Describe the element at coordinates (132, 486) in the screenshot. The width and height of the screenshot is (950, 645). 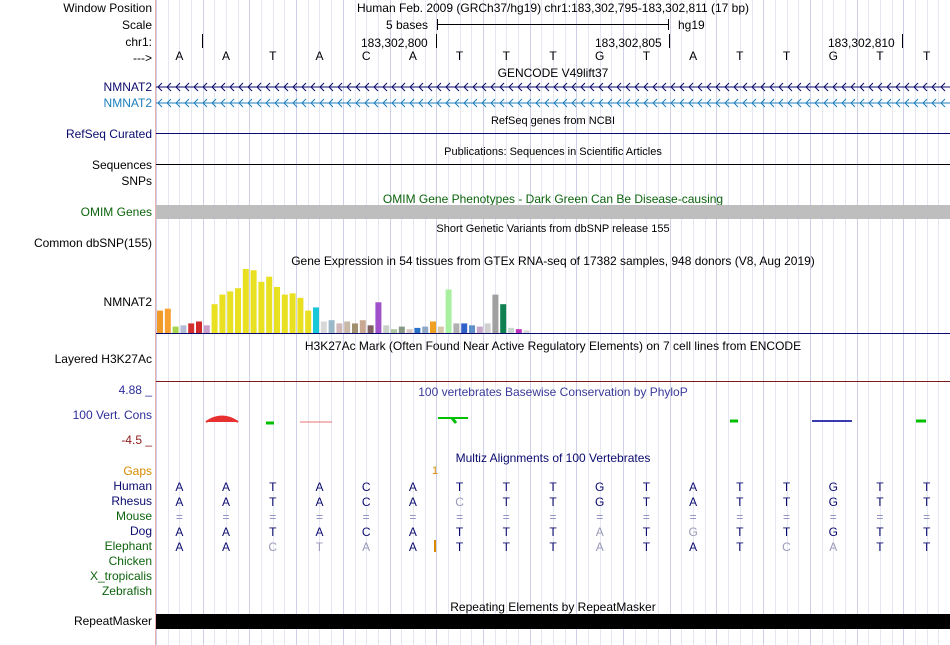
I see `species-label-human: Human` at that location.